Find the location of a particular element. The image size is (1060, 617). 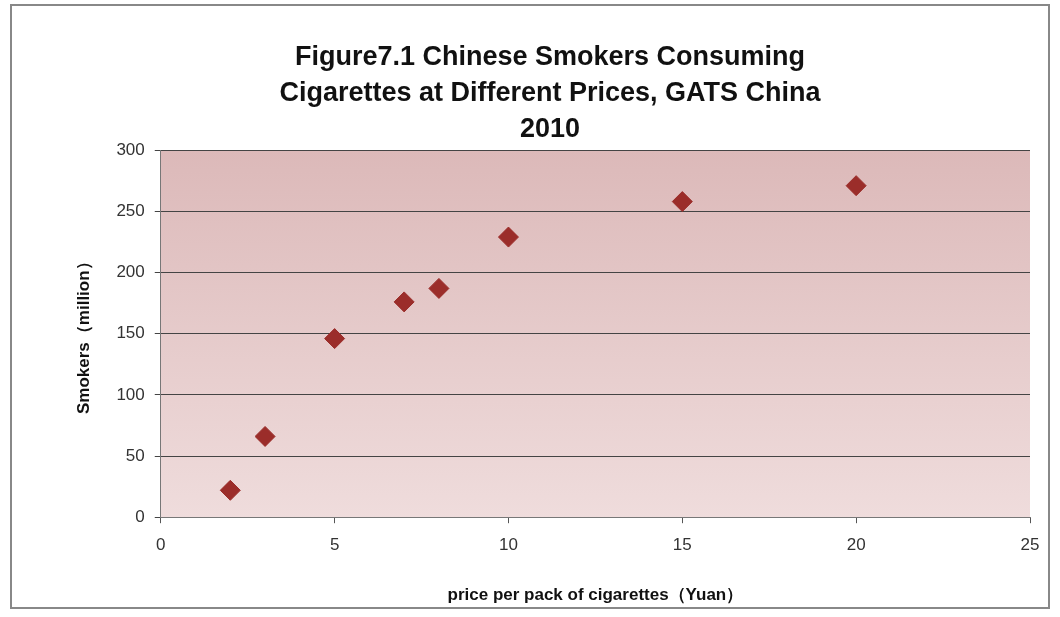

y-tick-label: 200 is located at coordinates (130, 272).